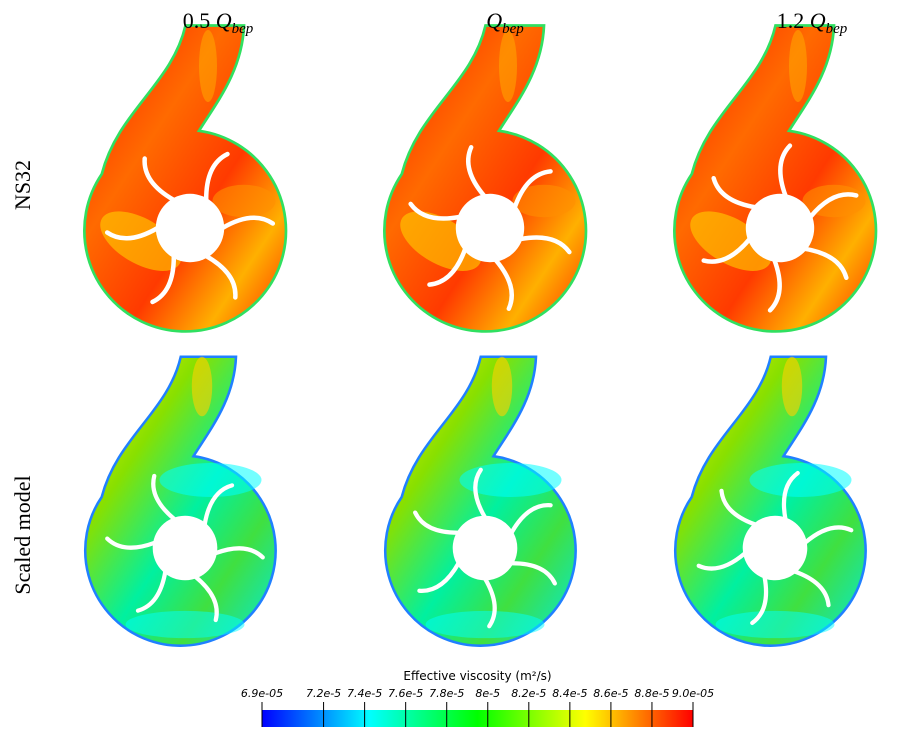 This screenshot has width=903, height=730. I want to click on colorbar-tick-label: 6.9e-05, so click(262, 693).